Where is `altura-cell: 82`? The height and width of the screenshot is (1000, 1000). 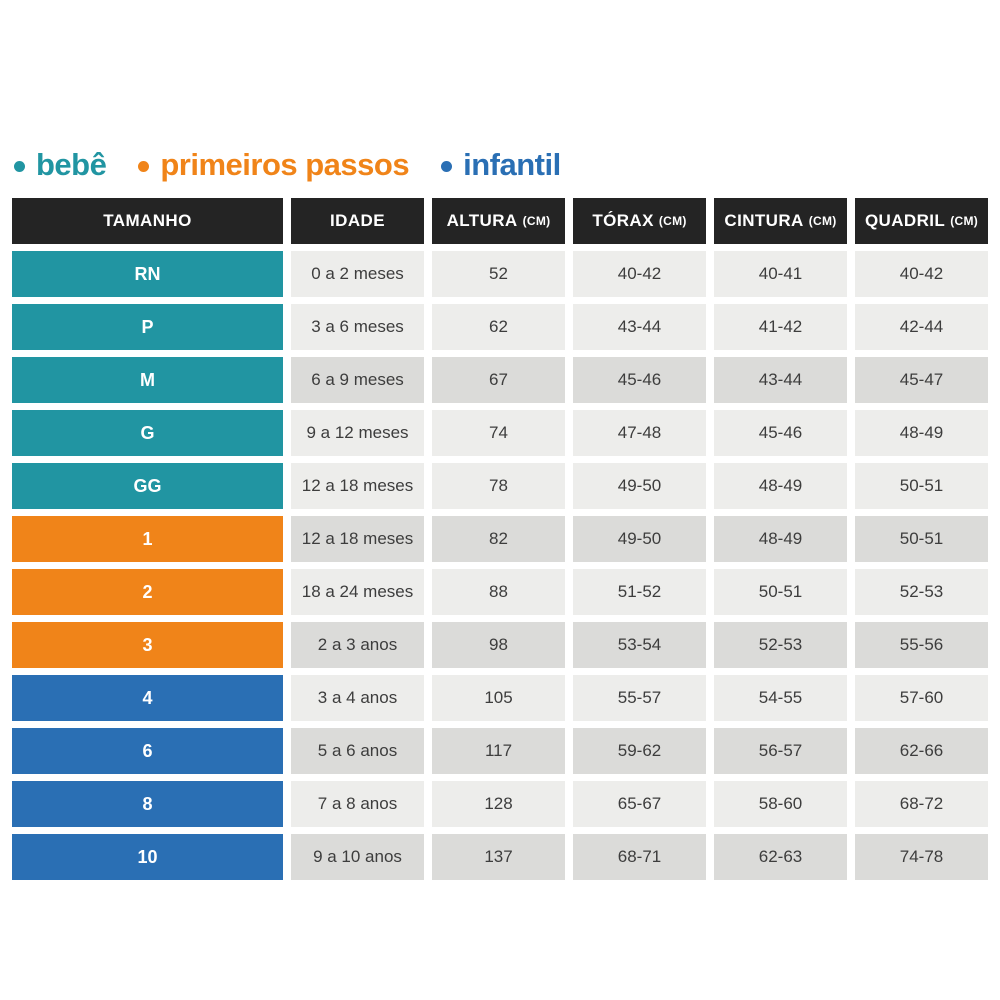 altura-cell: 82 is located at coordinates (498, 539).